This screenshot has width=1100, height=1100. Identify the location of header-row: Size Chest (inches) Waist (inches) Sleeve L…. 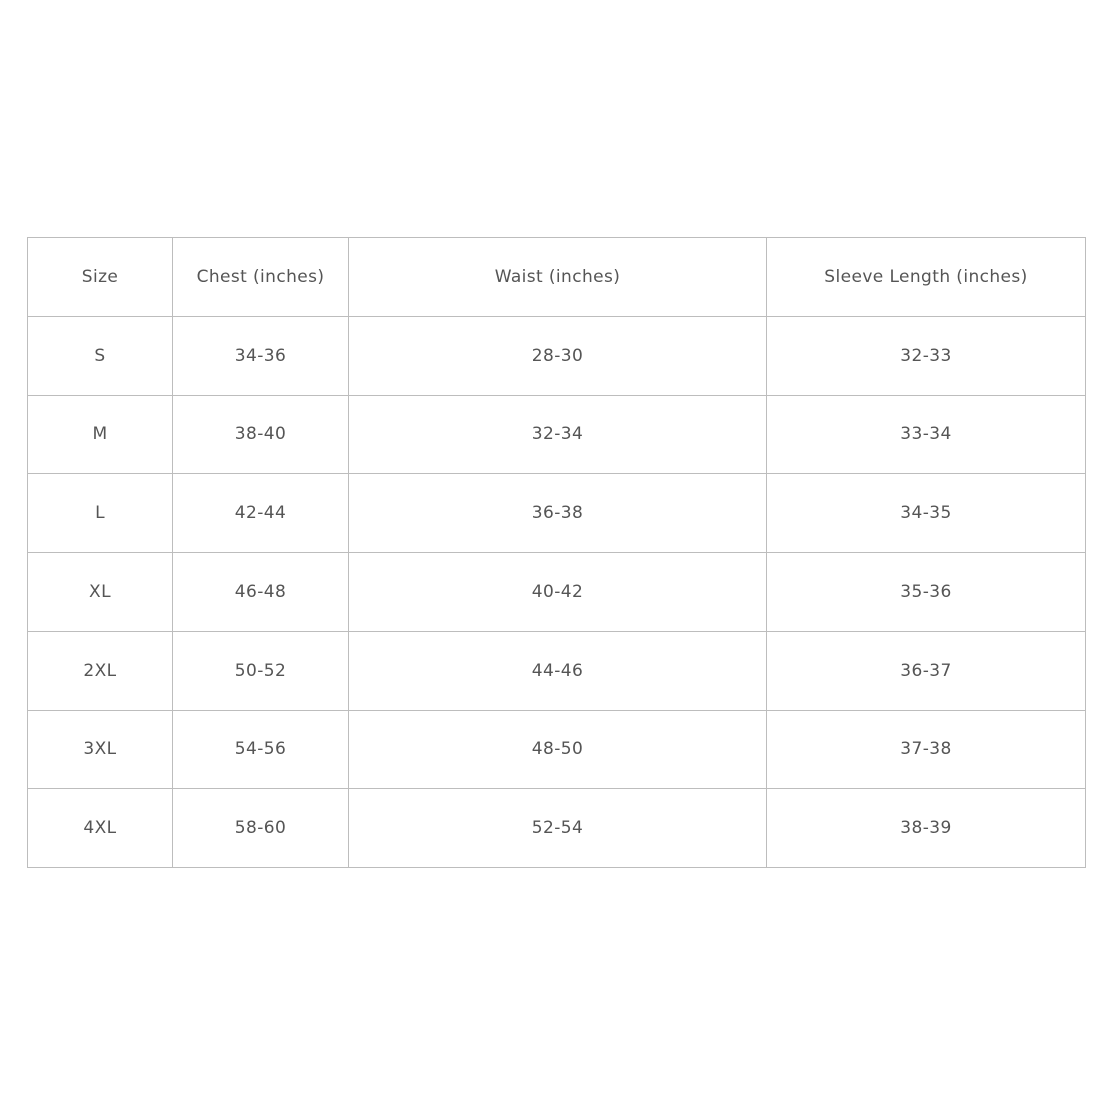
(556, 277).